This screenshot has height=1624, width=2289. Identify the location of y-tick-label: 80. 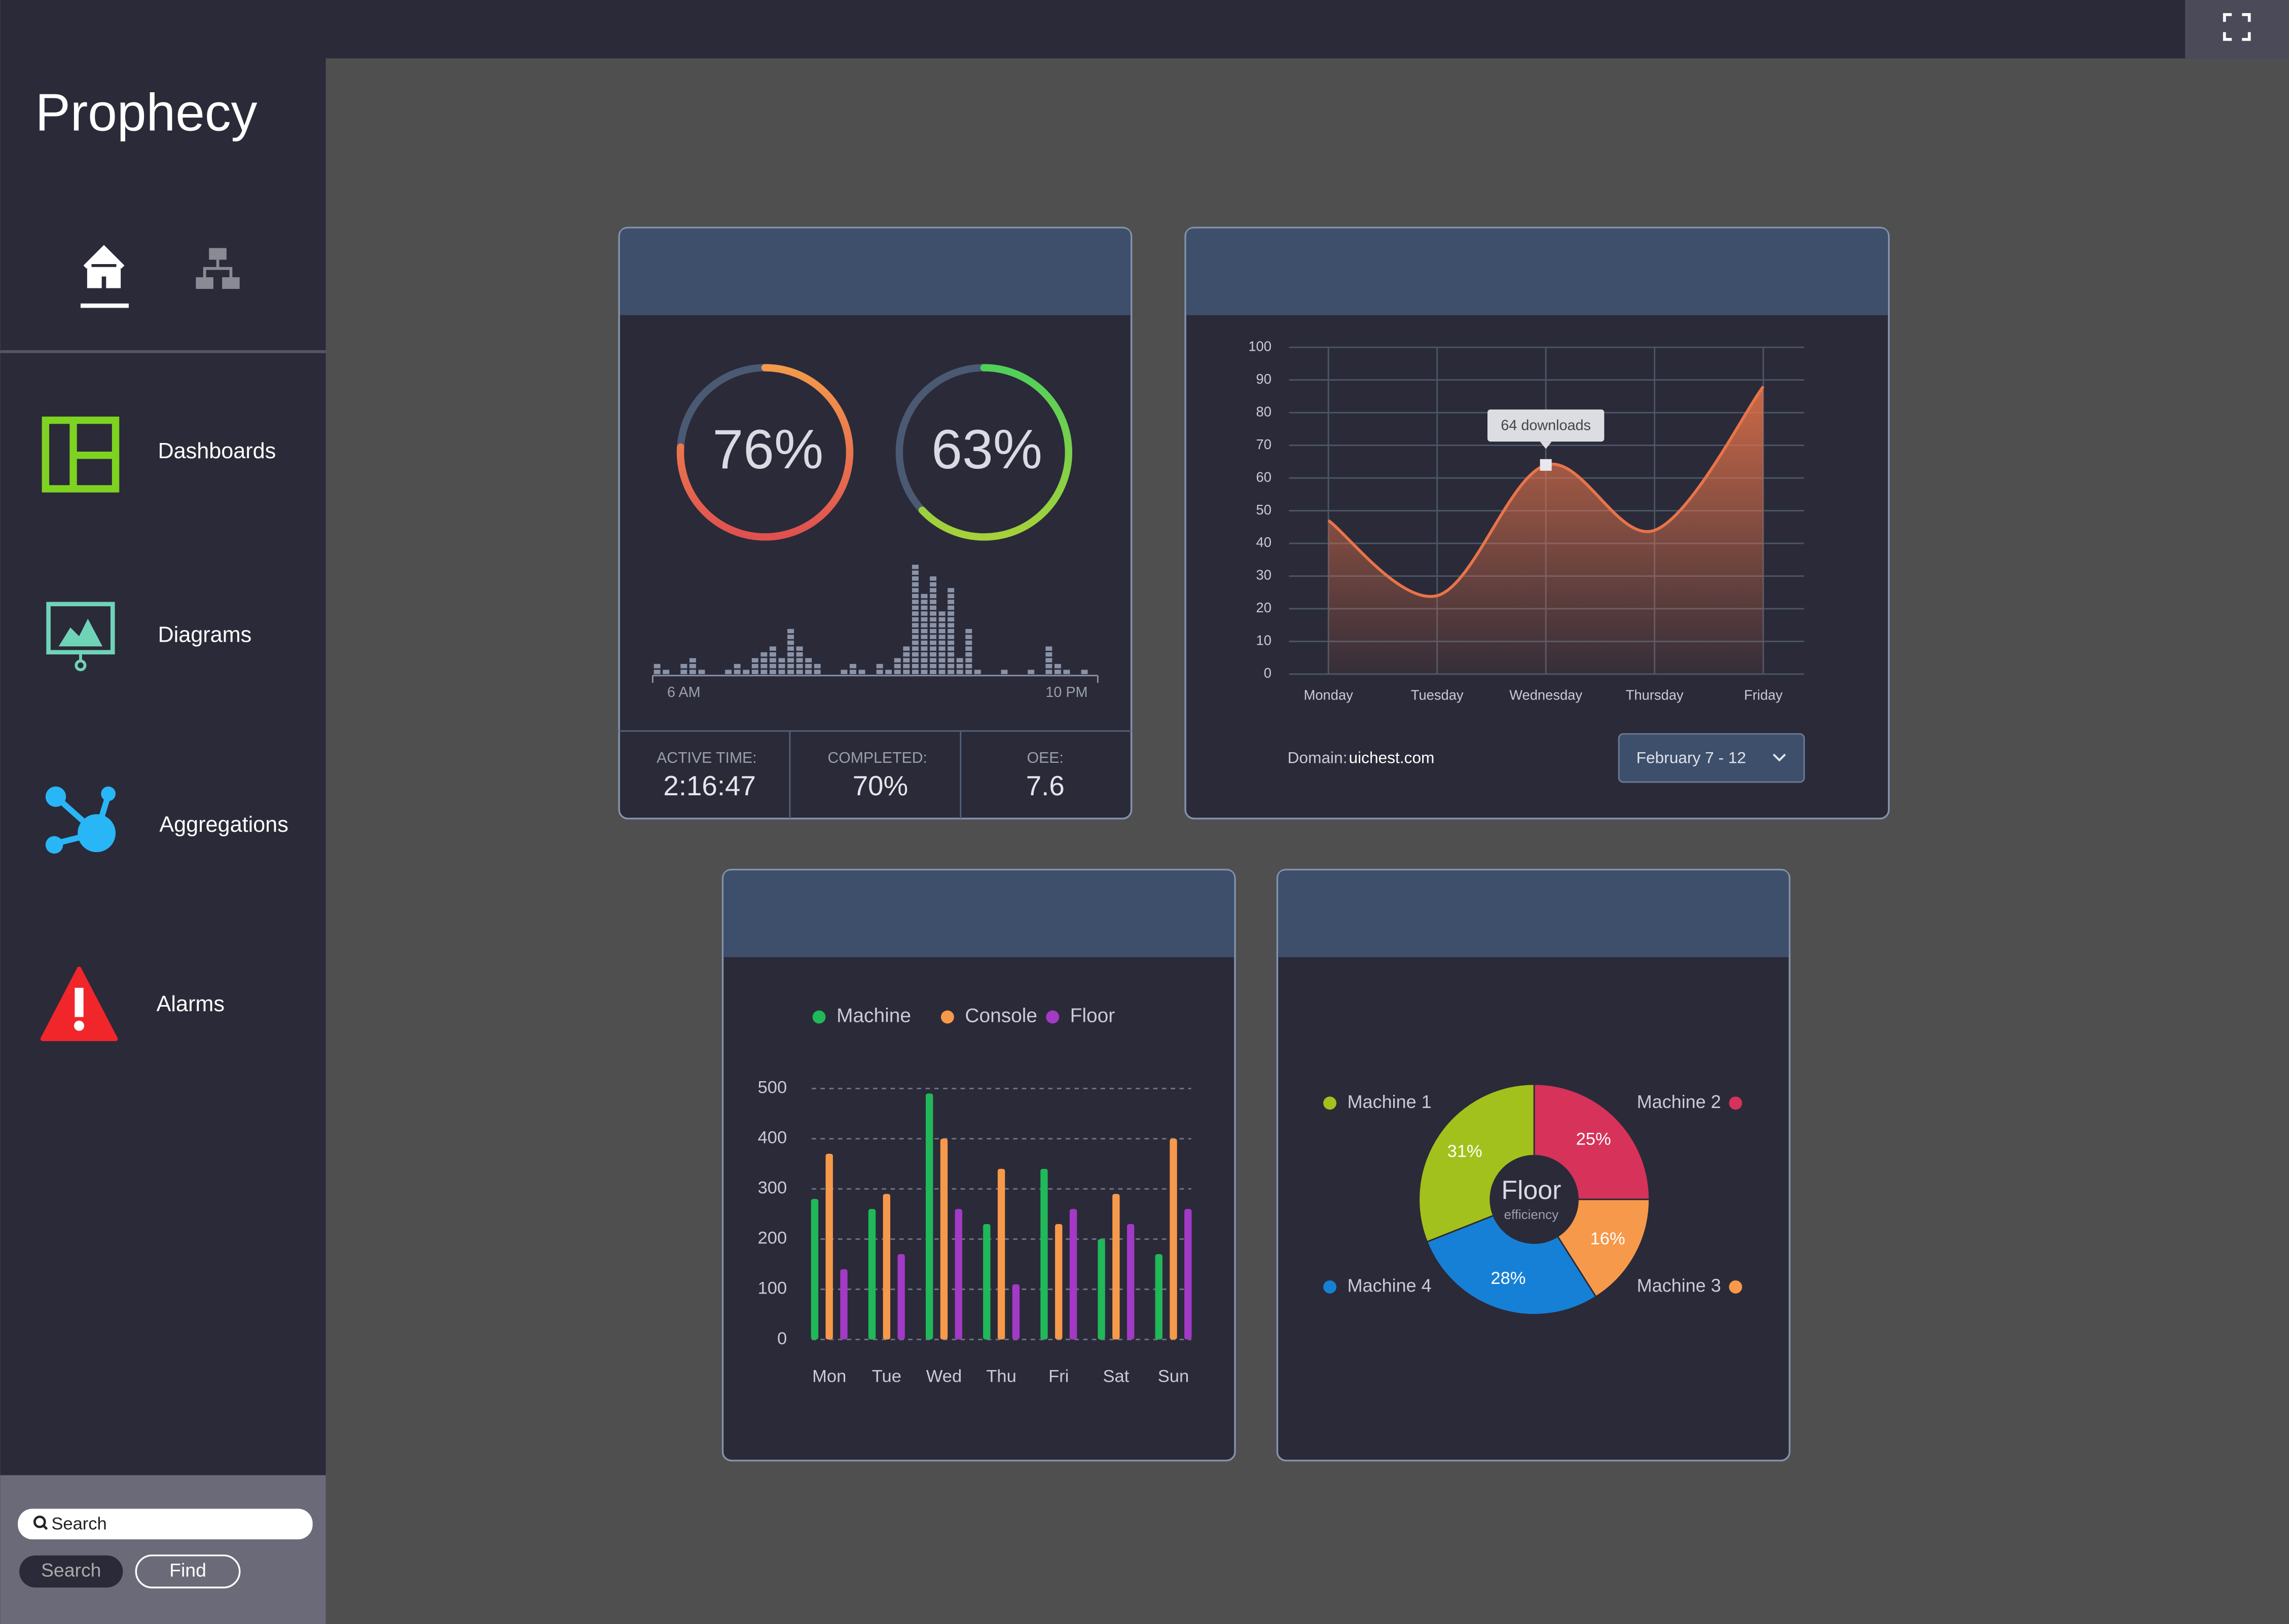
(1263, 411).